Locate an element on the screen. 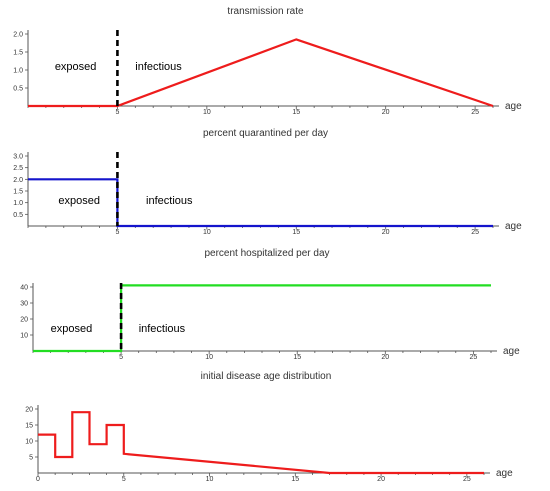  y-tick-label: 5 is located at coordinates (31, 458).